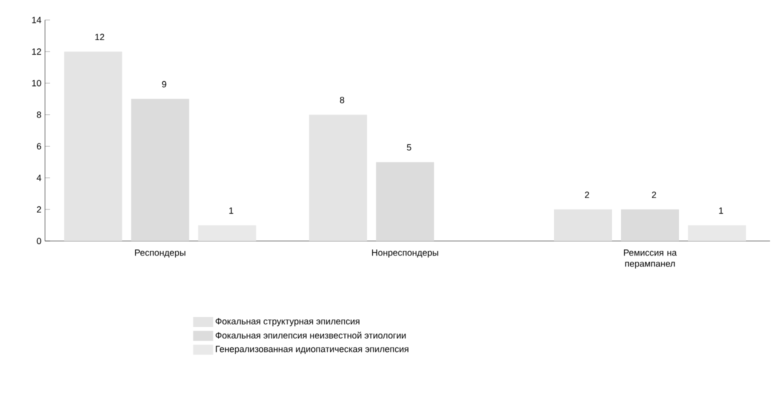 This screenshot has height=412, width=774. Describe the element at coordinates (37, 83) in the screenshot. I see `y-tick-label: 10` at that location.